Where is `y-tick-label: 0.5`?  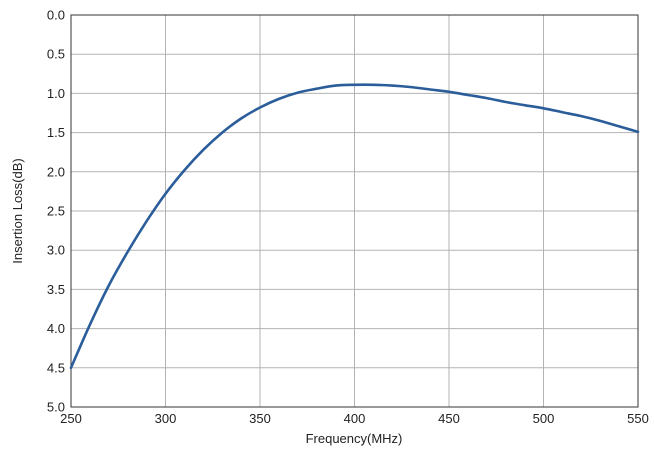
y-tick-label: 0.5 is located at coordinates (56, 54).